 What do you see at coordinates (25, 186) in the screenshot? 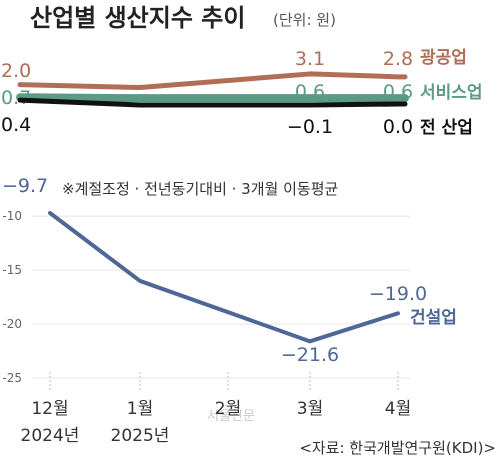
I see `data-label: −9.7` at bounding box center [25, 186].